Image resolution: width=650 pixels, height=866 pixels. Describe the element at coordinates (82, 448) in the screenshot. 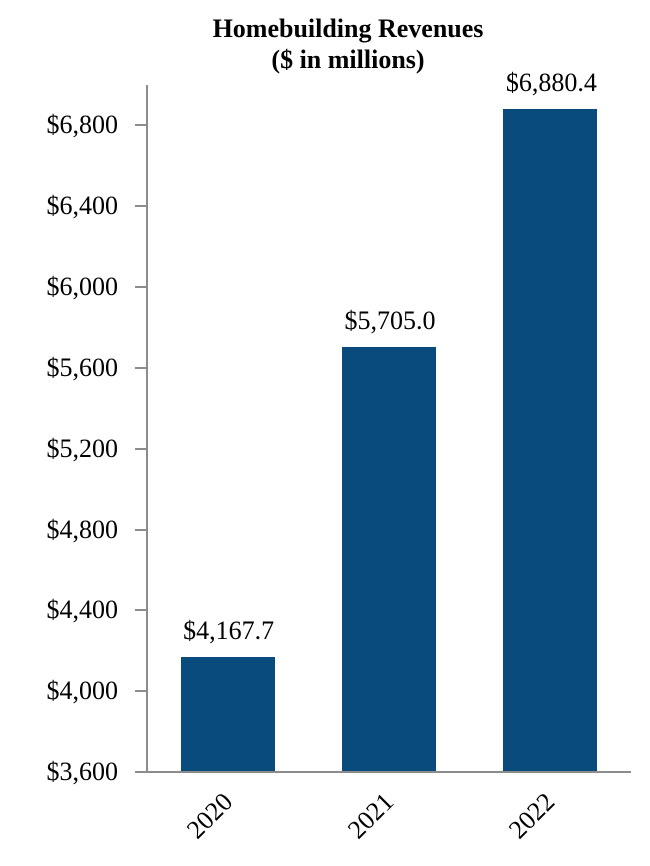

I see `y-tick-label: $5,200` at that location.